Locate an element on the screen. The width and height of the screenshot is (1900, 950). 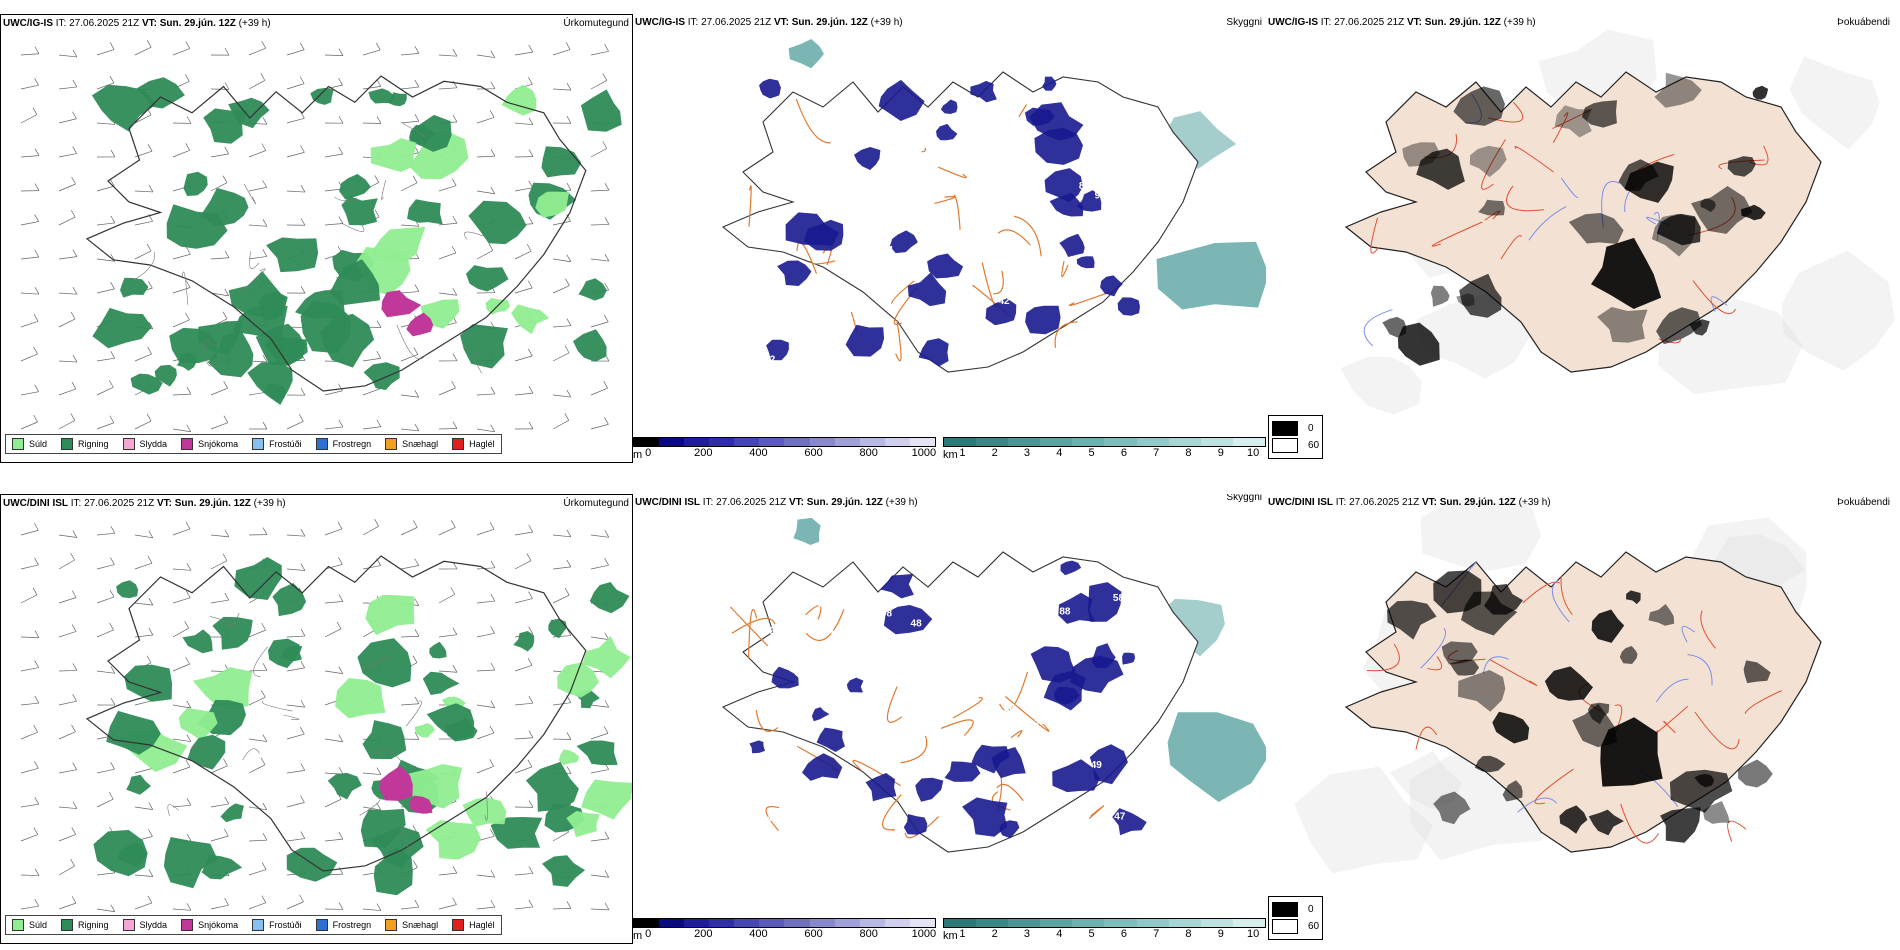
visibility-colorbar is located at coordinates (1104, 923).